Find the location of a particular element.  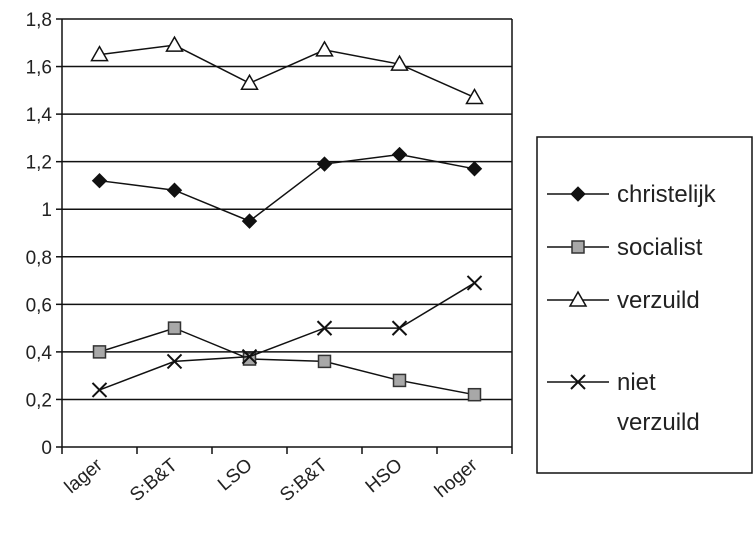

y-tick-label: 1,6 is located at coordinates (39, 68).